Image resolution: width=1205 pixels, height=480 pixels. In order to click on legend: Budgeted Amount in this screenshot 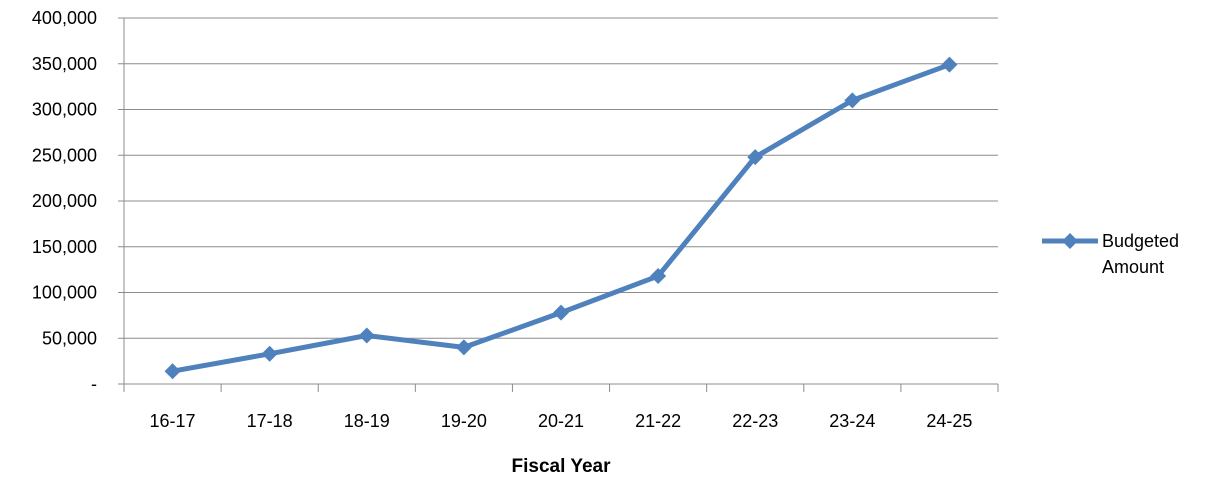, I will do `click(1110, 254)`.